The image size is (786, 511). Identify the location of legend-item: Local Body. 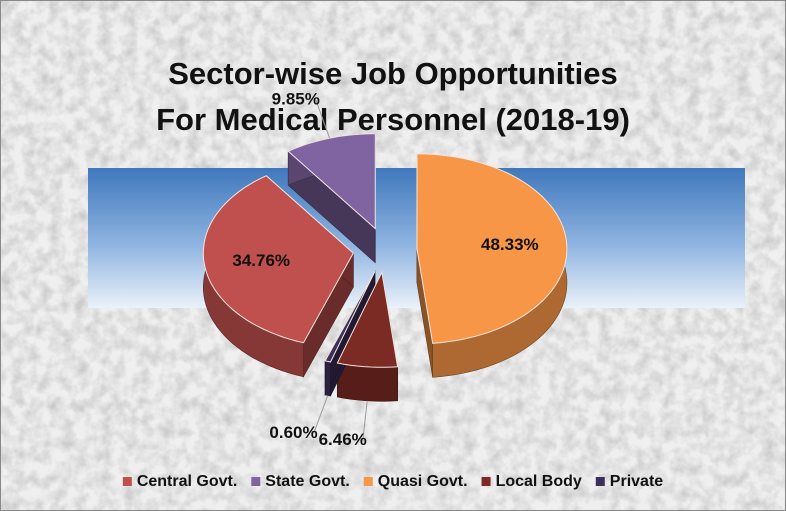
(531, 481).